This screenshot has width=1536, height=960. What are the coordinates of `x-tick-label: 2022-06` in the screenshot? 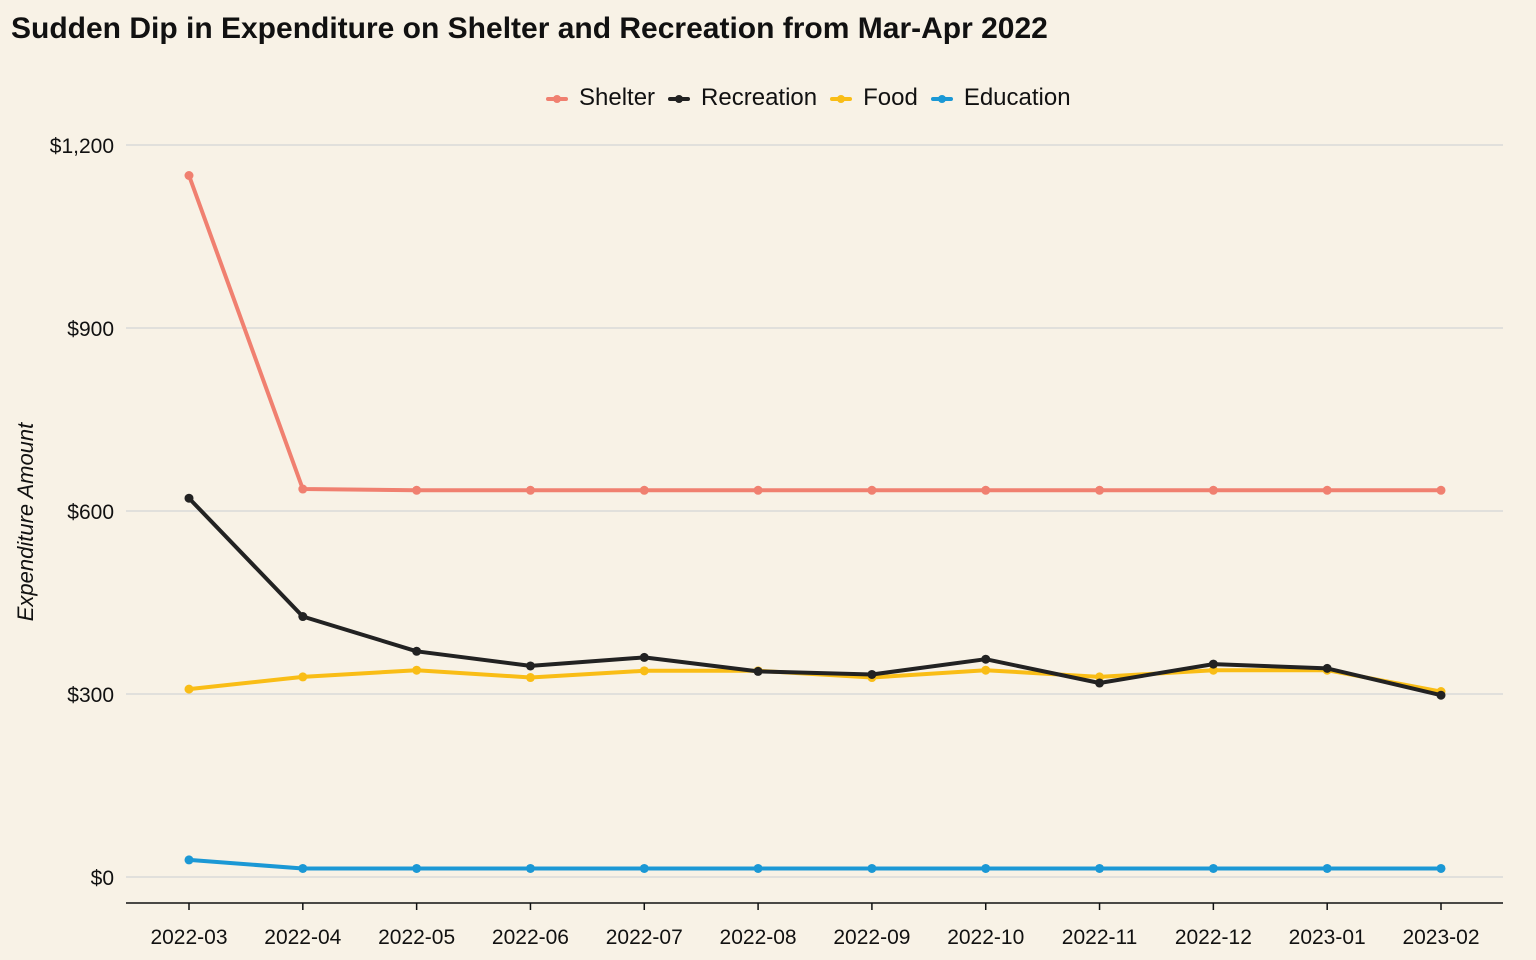 It's located at (530, 937).